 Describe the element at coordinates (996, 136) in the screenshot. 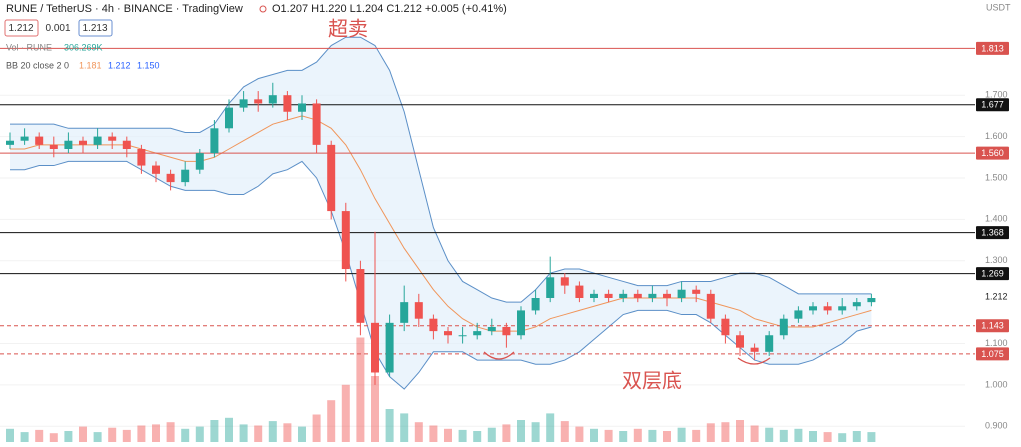

I see `y-tick-label: 1.600` at that location.